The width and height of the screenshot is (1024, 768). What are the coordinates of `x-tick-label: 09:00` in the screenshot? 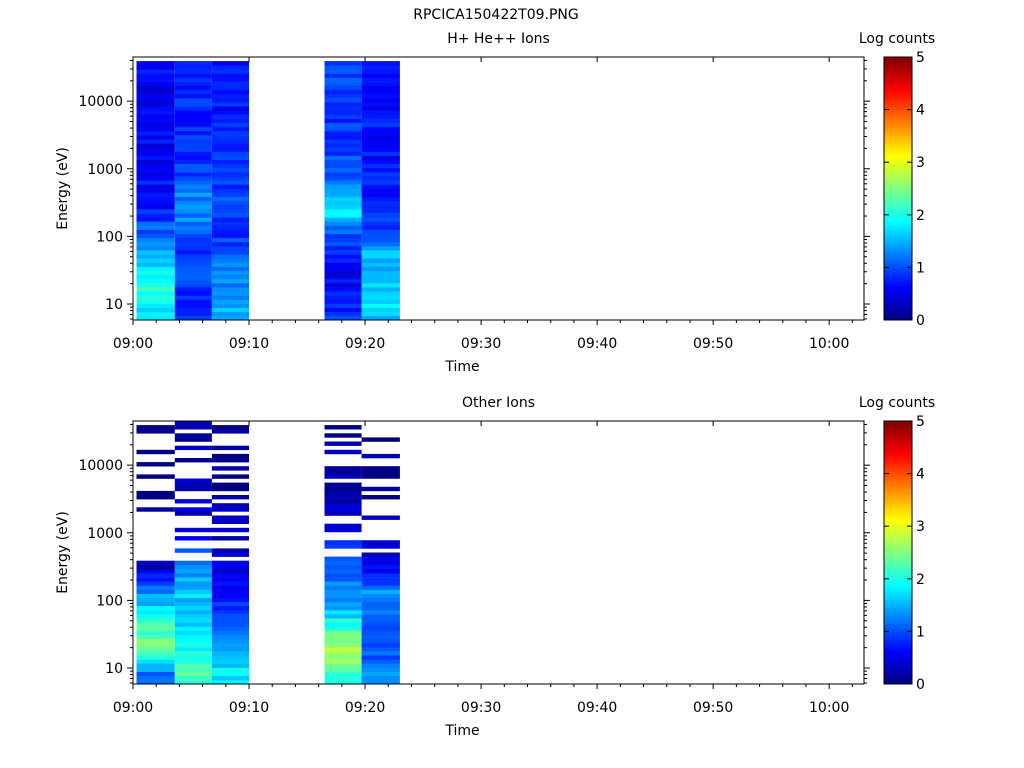 It's located at (133, 708).